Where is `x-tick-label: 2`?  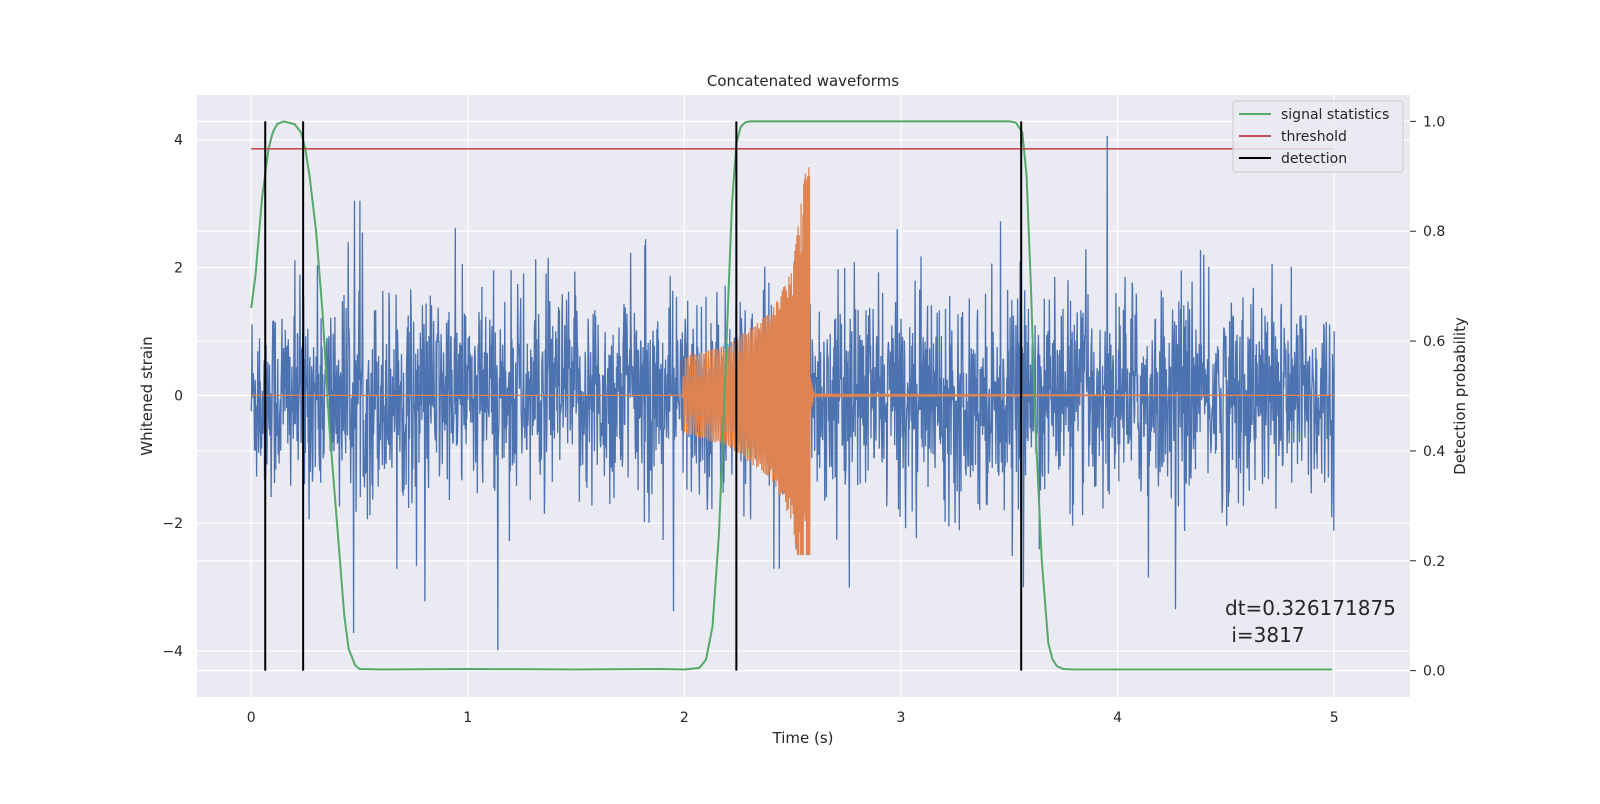
x-tick-label: 2 is located at coordinates (684, 718).